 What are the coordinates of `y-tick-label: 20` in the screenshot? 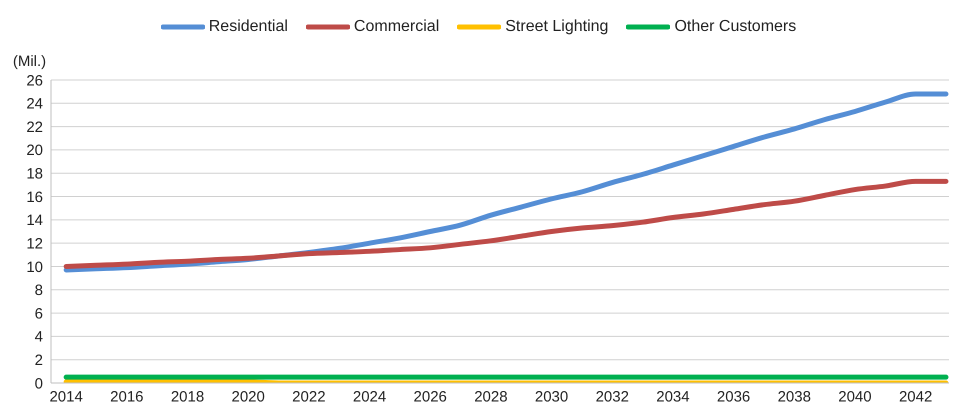 It's located at (34, 151).